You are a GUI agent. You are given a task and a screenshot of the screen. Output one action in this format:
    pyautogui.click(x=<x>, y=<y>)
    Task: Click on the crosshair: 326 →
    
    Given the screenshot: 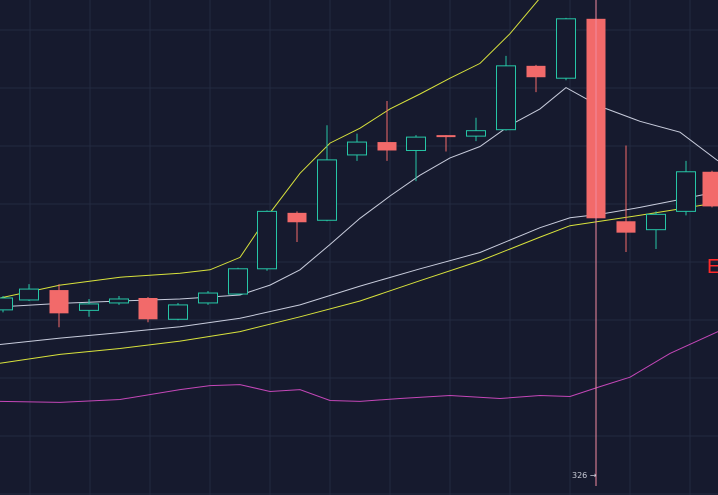 What is the action you would take?
    pyautogui.click(x=584, y=243)
    